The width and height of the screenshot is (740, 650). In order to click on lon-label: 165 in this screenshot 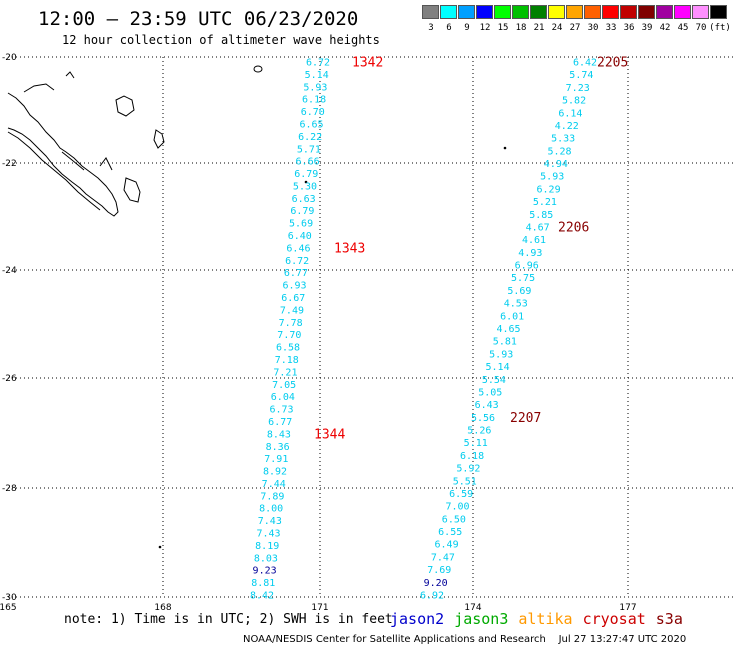, I will do `click(8, 608)`.